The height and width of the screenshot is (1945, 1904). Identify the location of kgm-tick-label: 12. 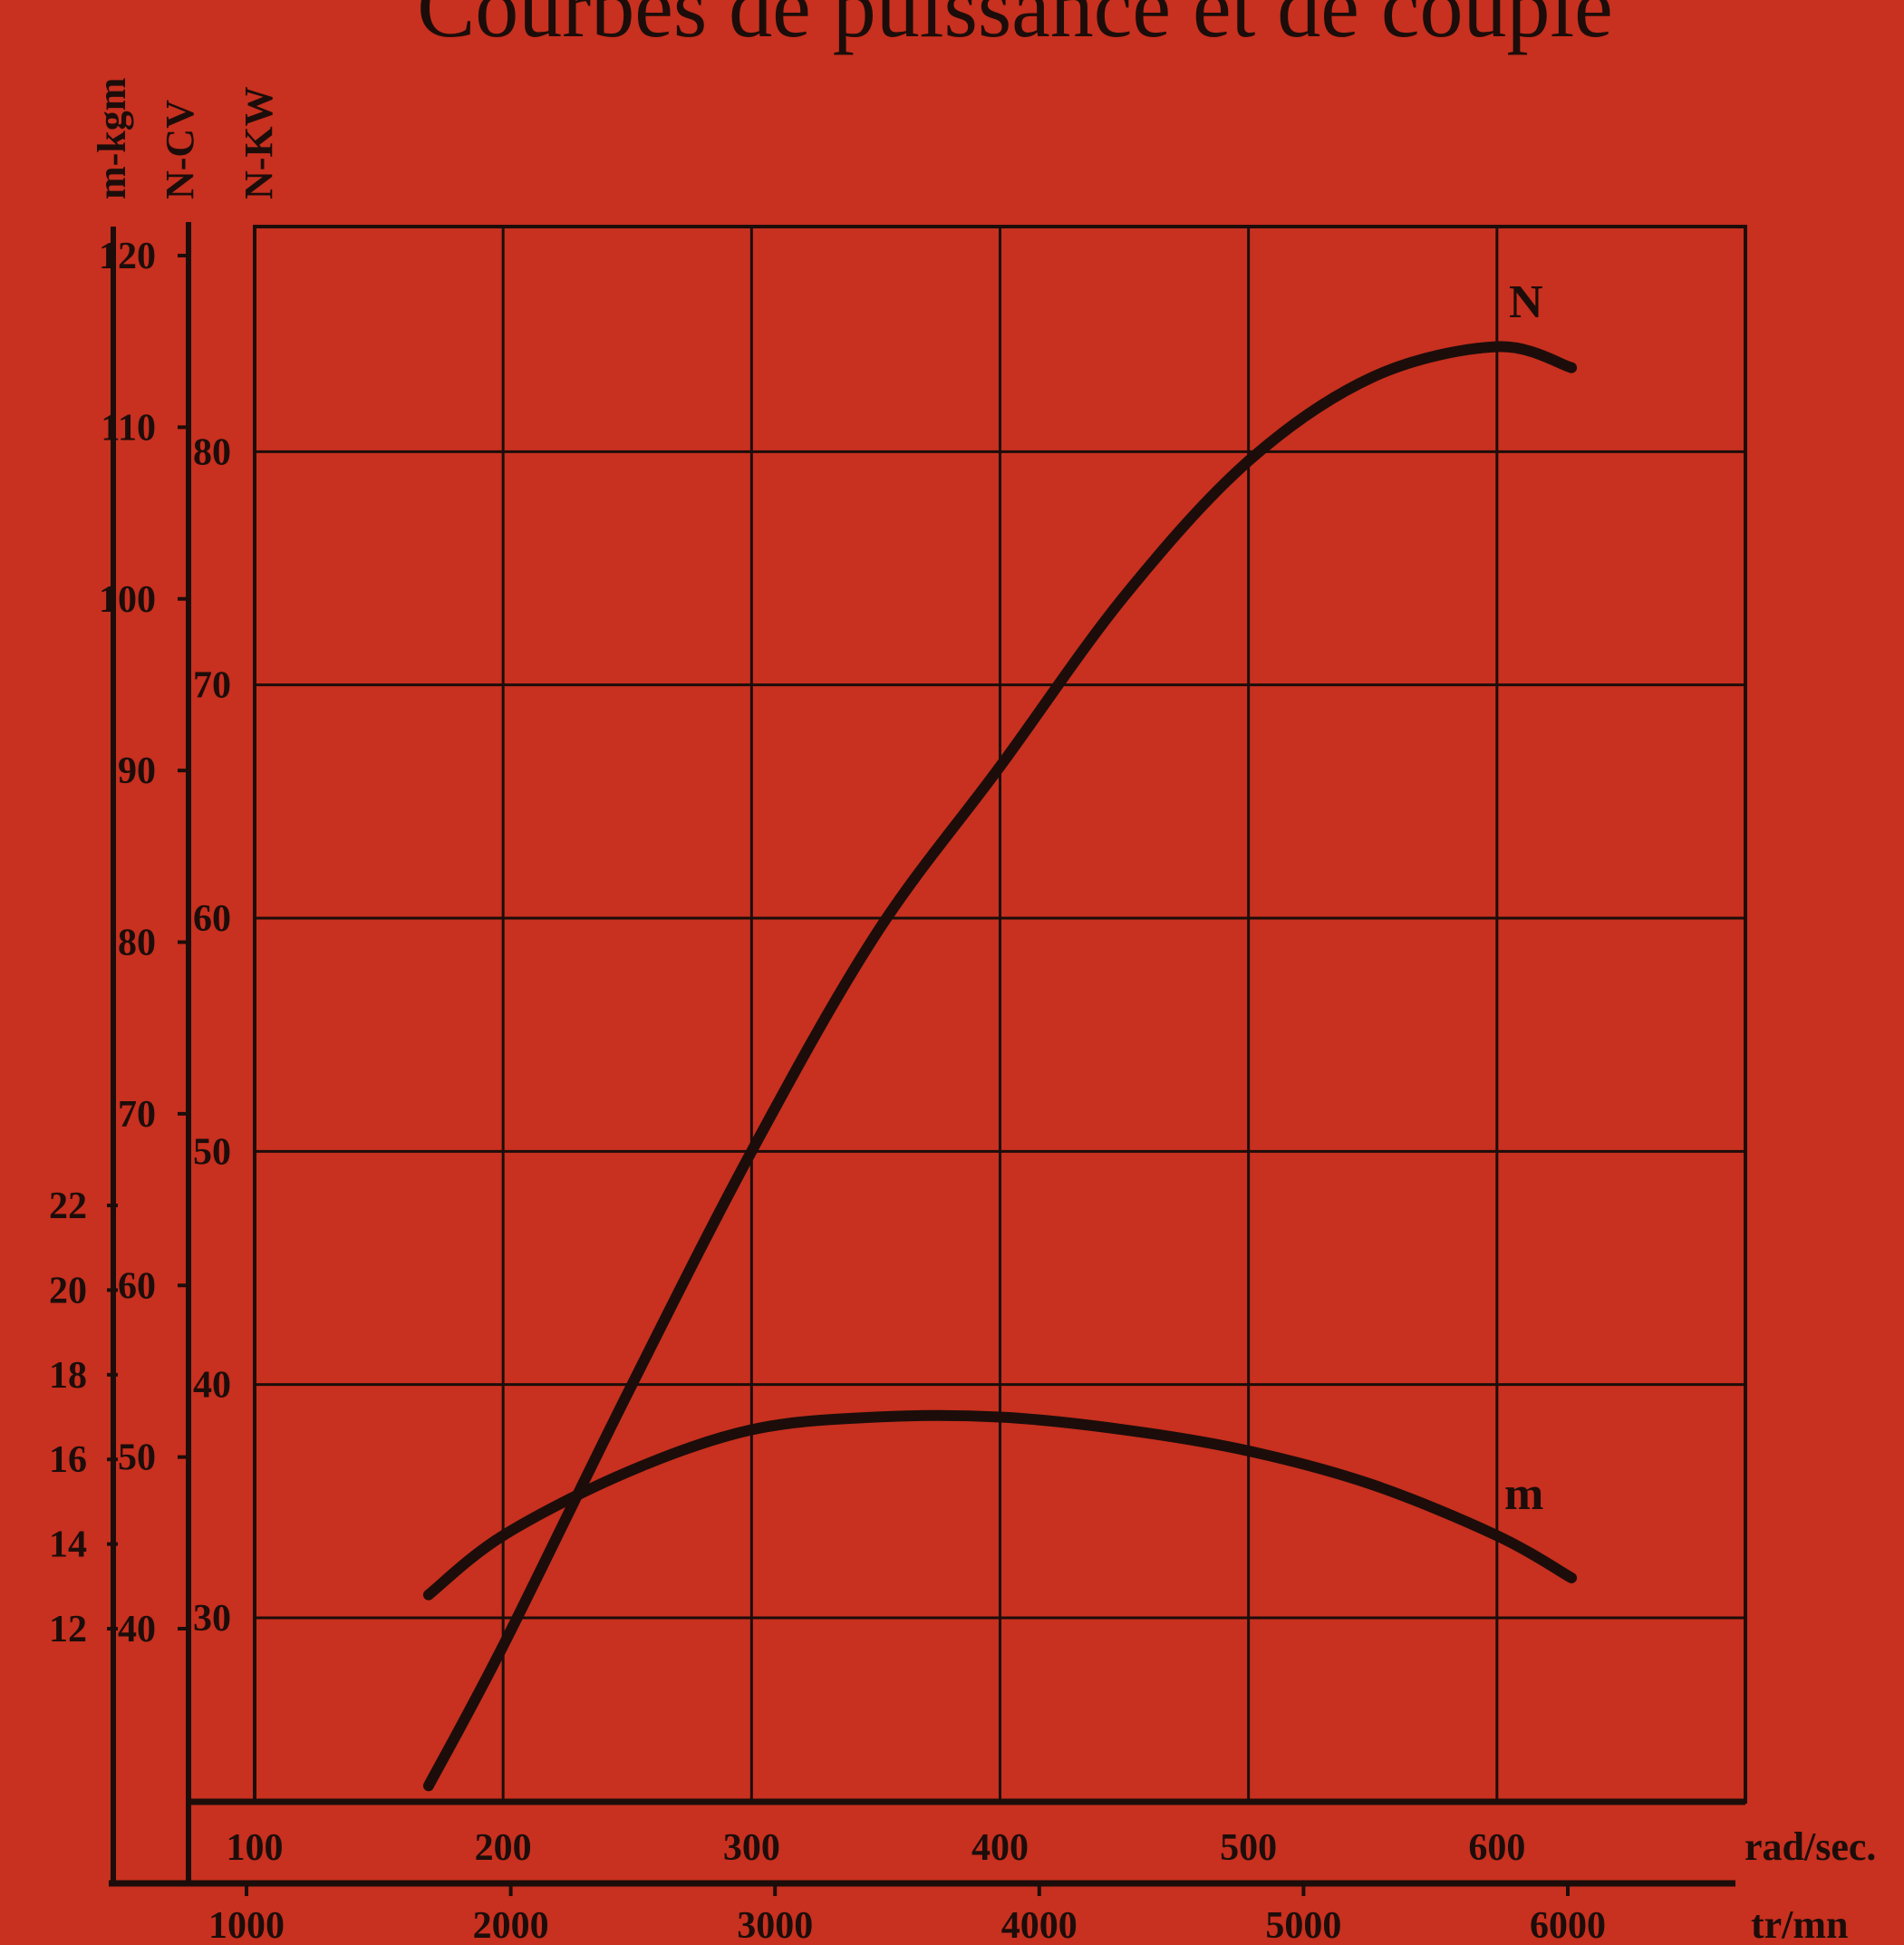
(68, 1629).